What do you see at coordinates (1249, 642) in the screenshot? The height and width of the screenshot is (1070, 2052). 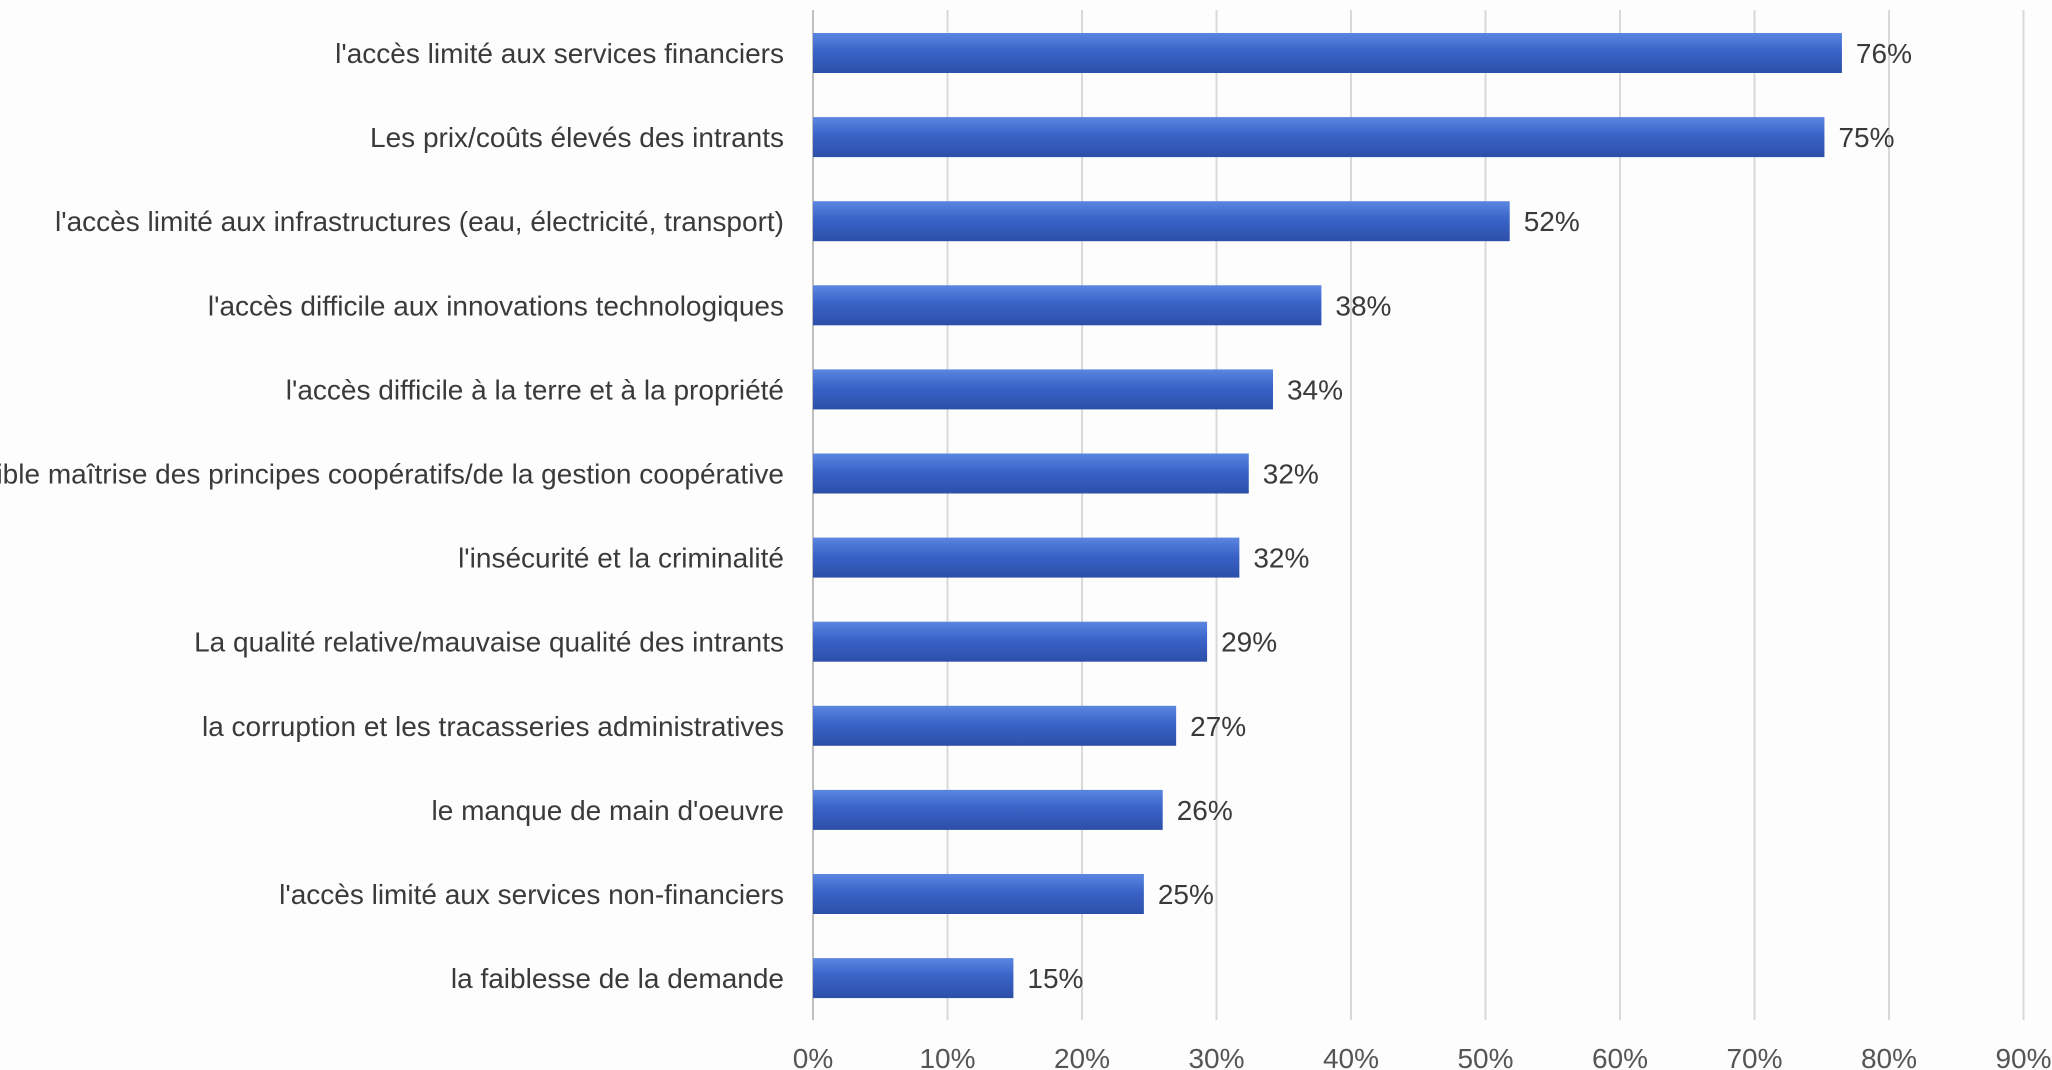 I see `value-label: 29%` at bounding box center [1249, 642].